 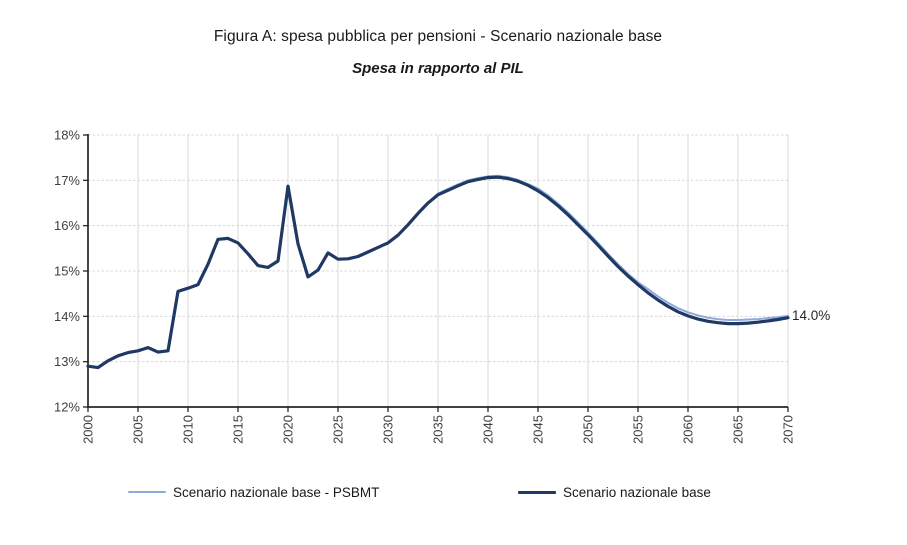 I want to click on legend-item-psbmt: Scenario nazionale base - PSBMT, so click(x=253, y=492).